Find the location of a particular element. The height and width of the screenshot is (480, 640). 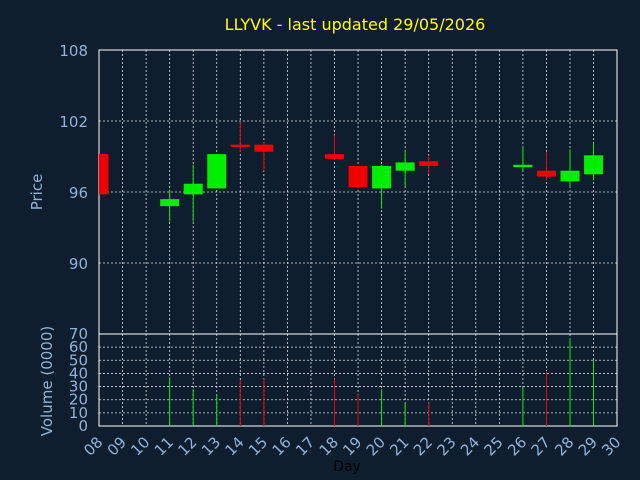

x-tick-label: 09 is located at coordinates (117, 446).